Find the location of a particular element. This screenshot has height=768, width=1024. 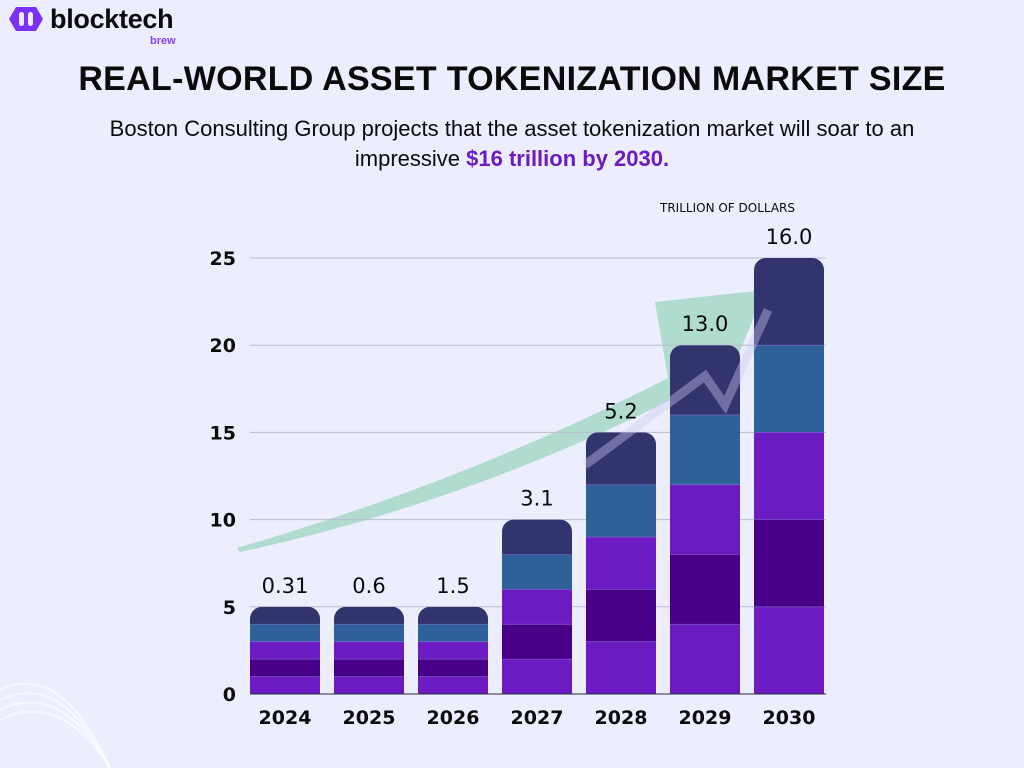

value-label: 1.5 is located at coordinates (452, 586).